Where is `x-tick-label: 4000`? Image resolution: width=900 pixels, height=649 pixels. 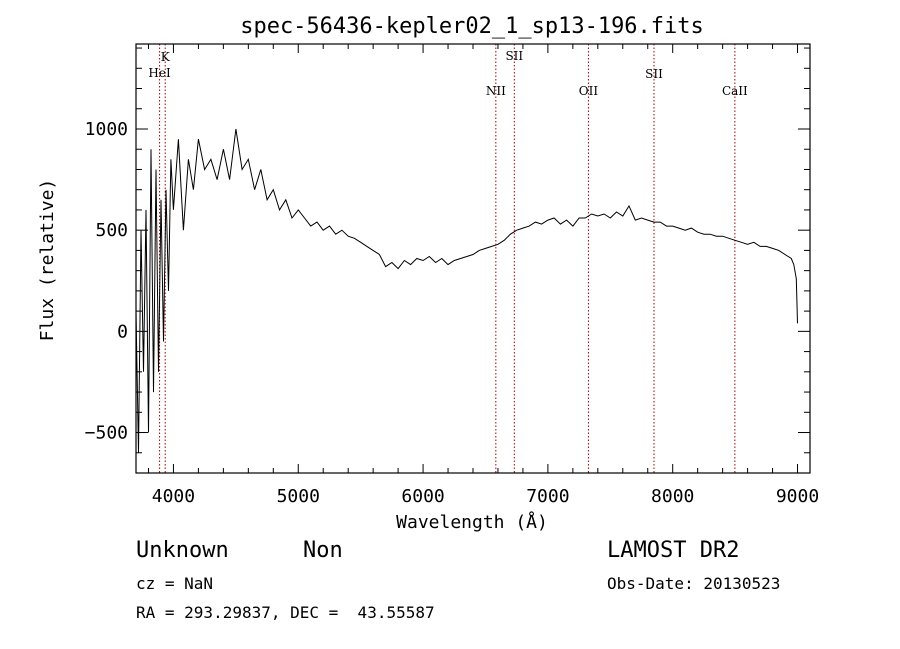
x-tick-label: 4000 is located at coordinates (173, 496).